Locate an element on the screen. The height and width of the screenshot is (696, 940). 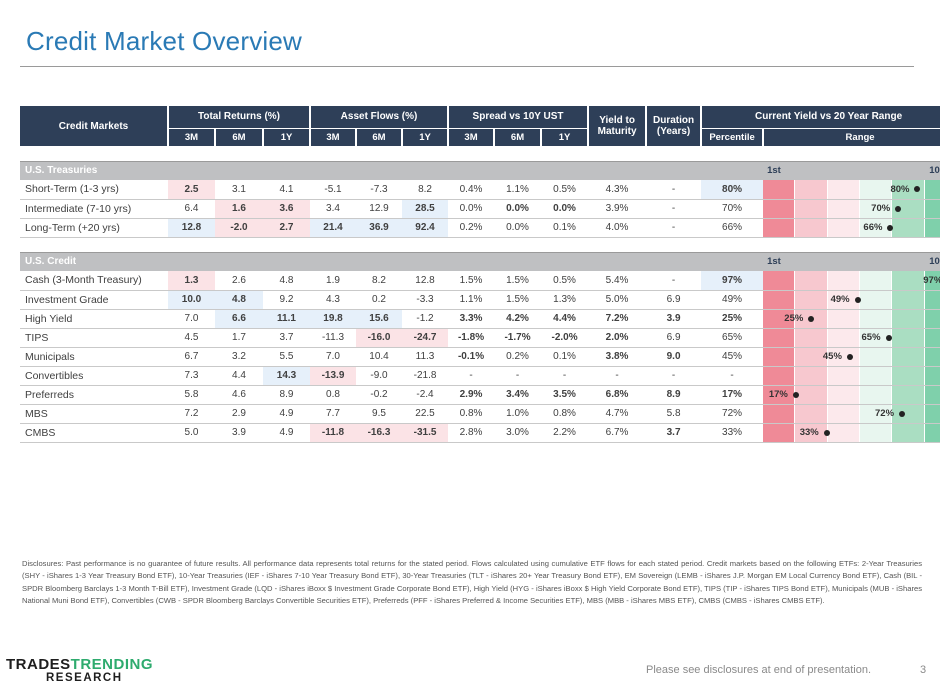
range-cell: 80% is located at coordinates (851, 190).